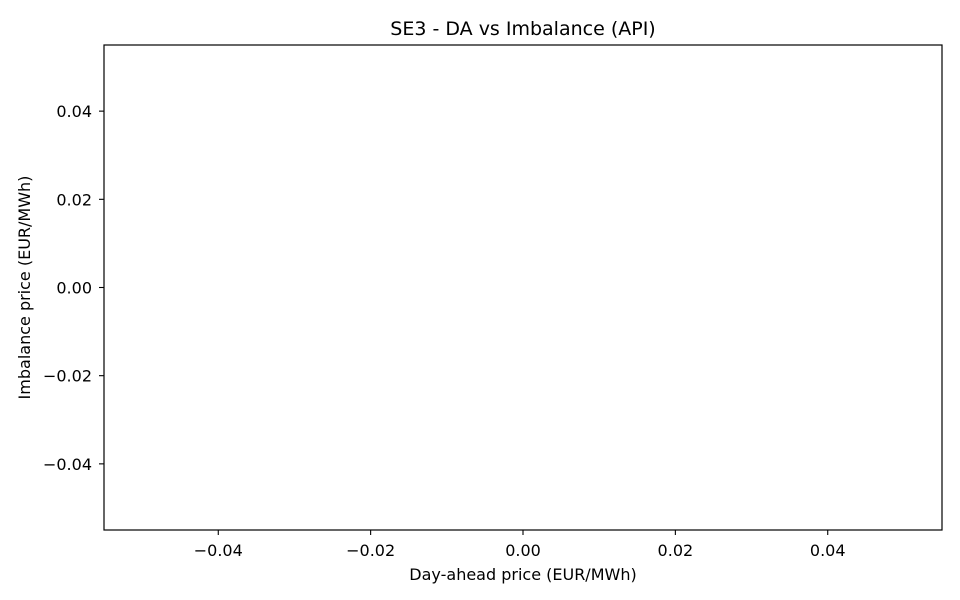 Image resolution: width=960 pixels, height=600 pixels. Describe the element at coordinates (74, 199) in the screenshot. I see `y-tick-label: 0.02` at that location.